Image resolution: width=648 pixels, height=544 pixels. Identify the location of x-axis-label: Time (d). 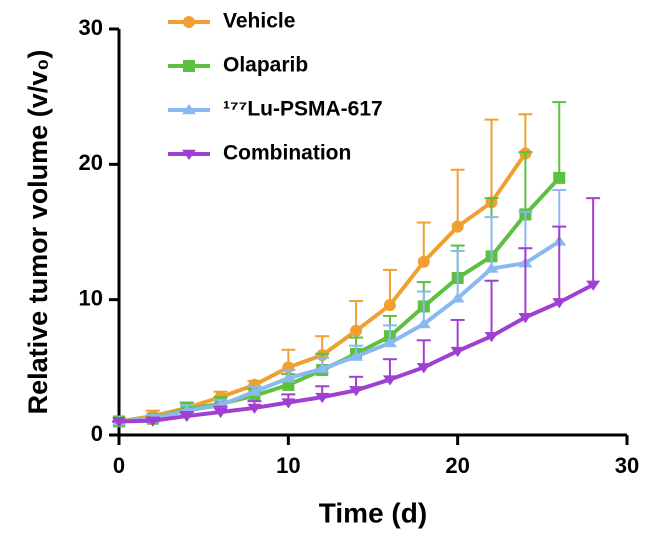
(373, 512).